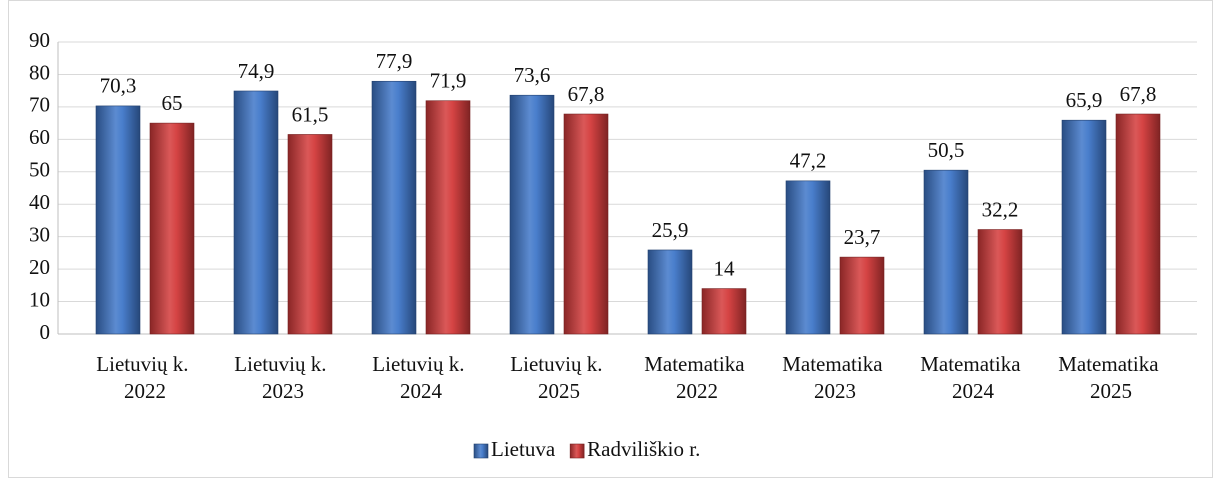 This screenshot has width=1214, height=479. Describe the element at coordinates (144, 377) in the screenshot. I see `x-tick-label: Lietuvių k. 2022` at that location.